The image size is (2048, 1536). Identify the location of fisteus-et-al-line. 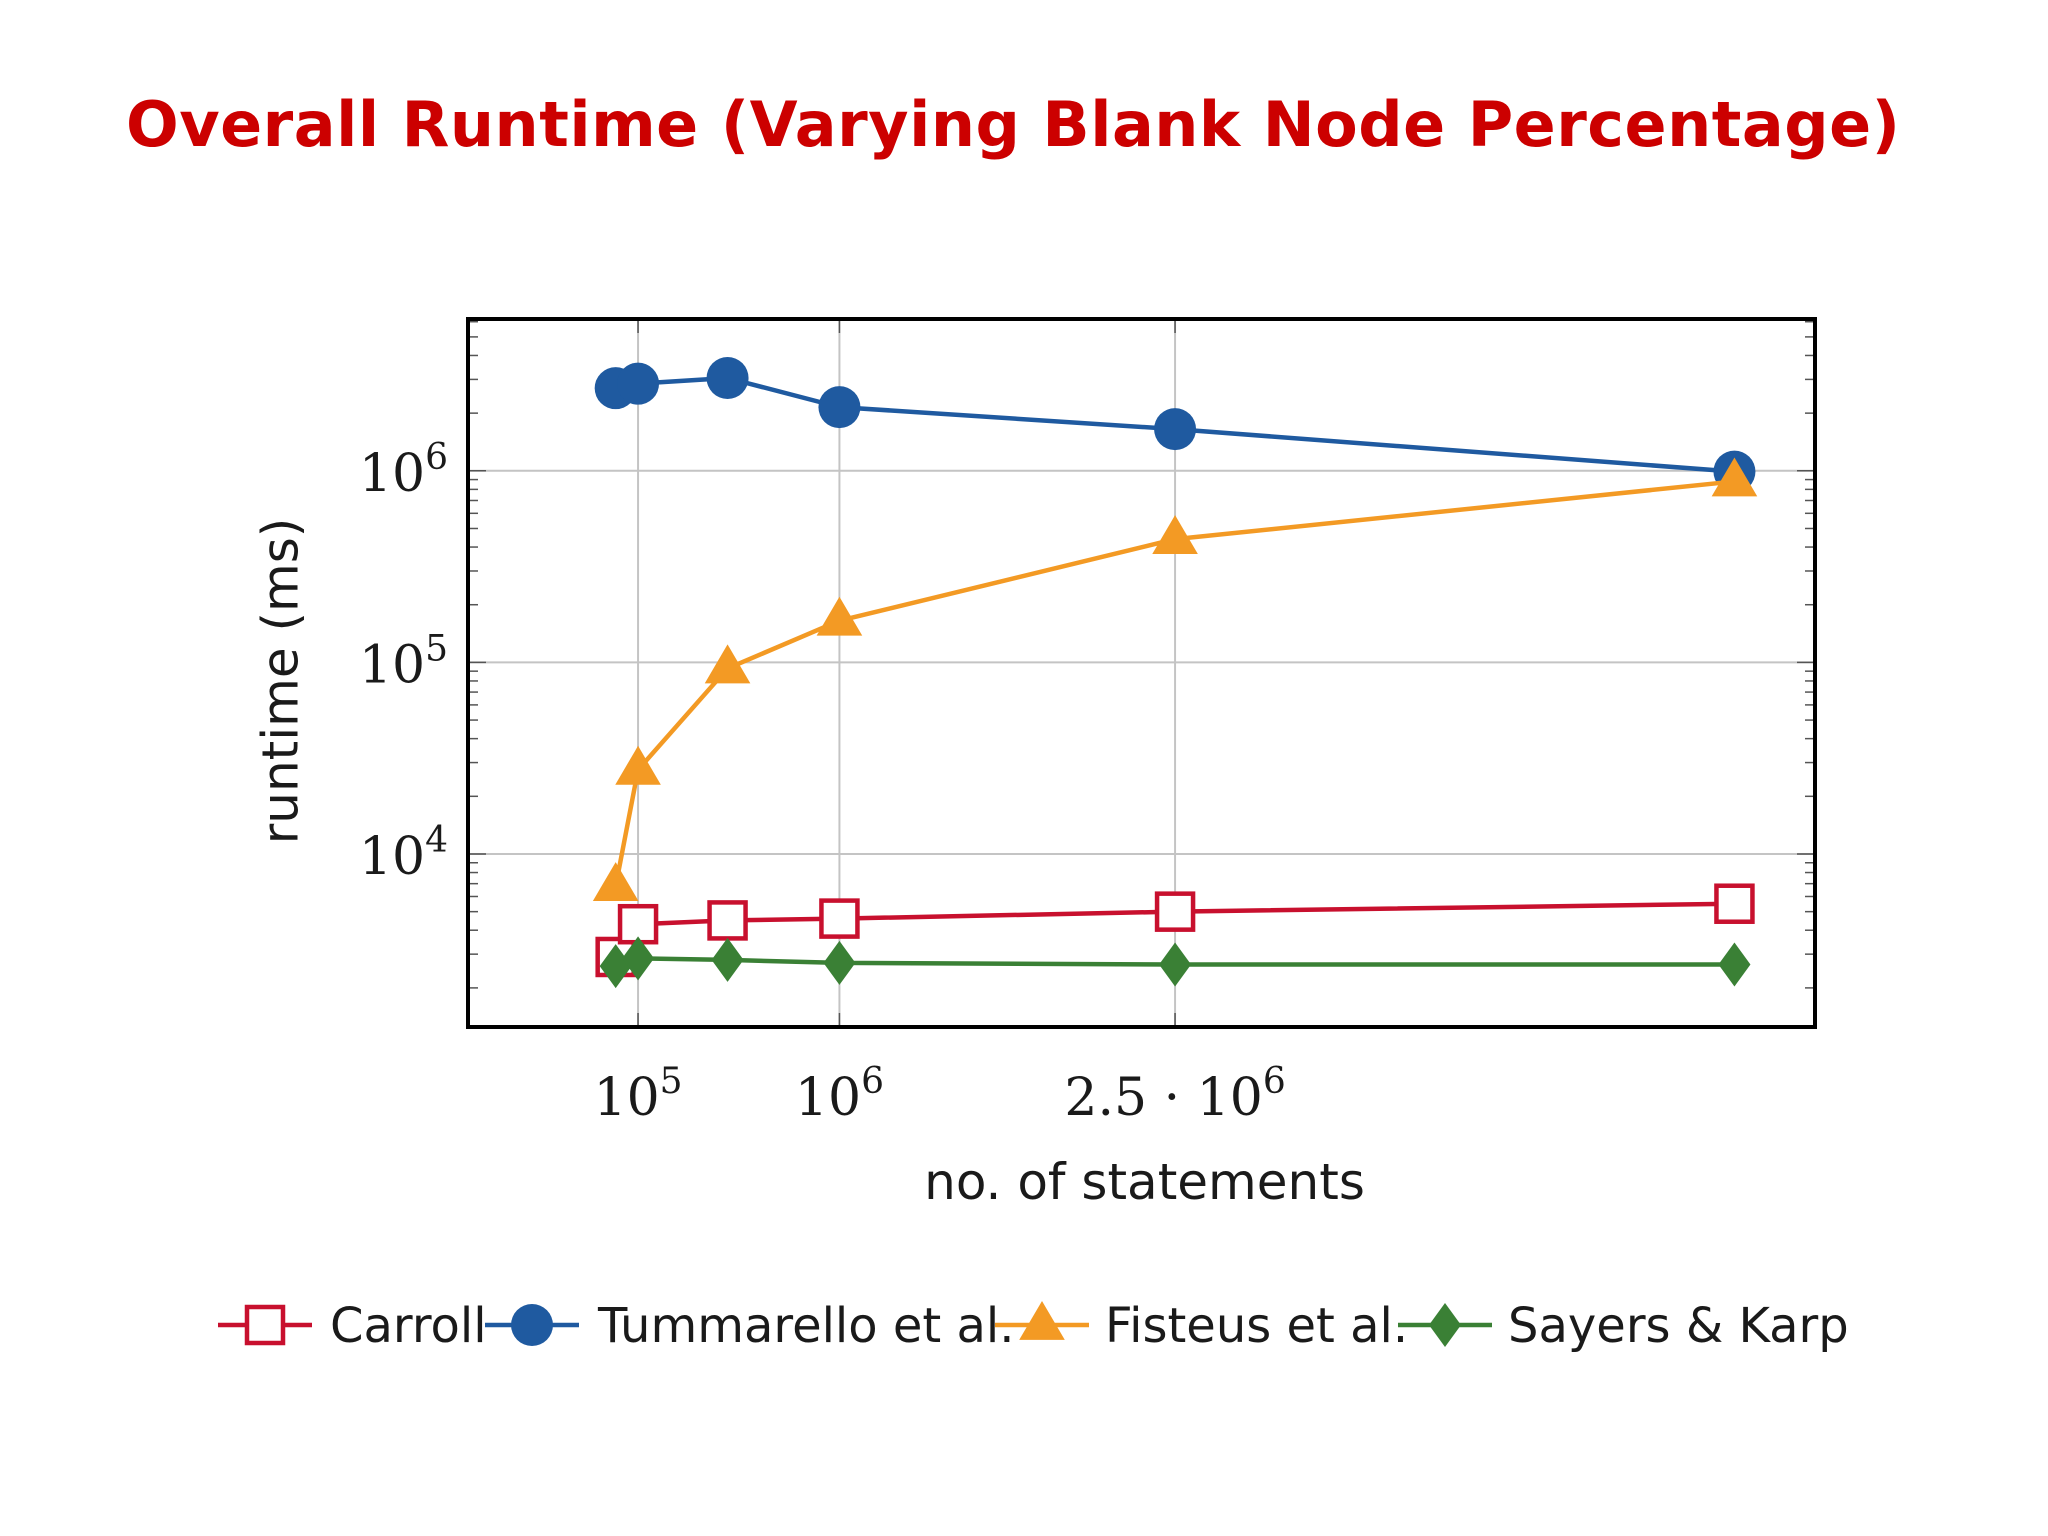
(1174, 683).